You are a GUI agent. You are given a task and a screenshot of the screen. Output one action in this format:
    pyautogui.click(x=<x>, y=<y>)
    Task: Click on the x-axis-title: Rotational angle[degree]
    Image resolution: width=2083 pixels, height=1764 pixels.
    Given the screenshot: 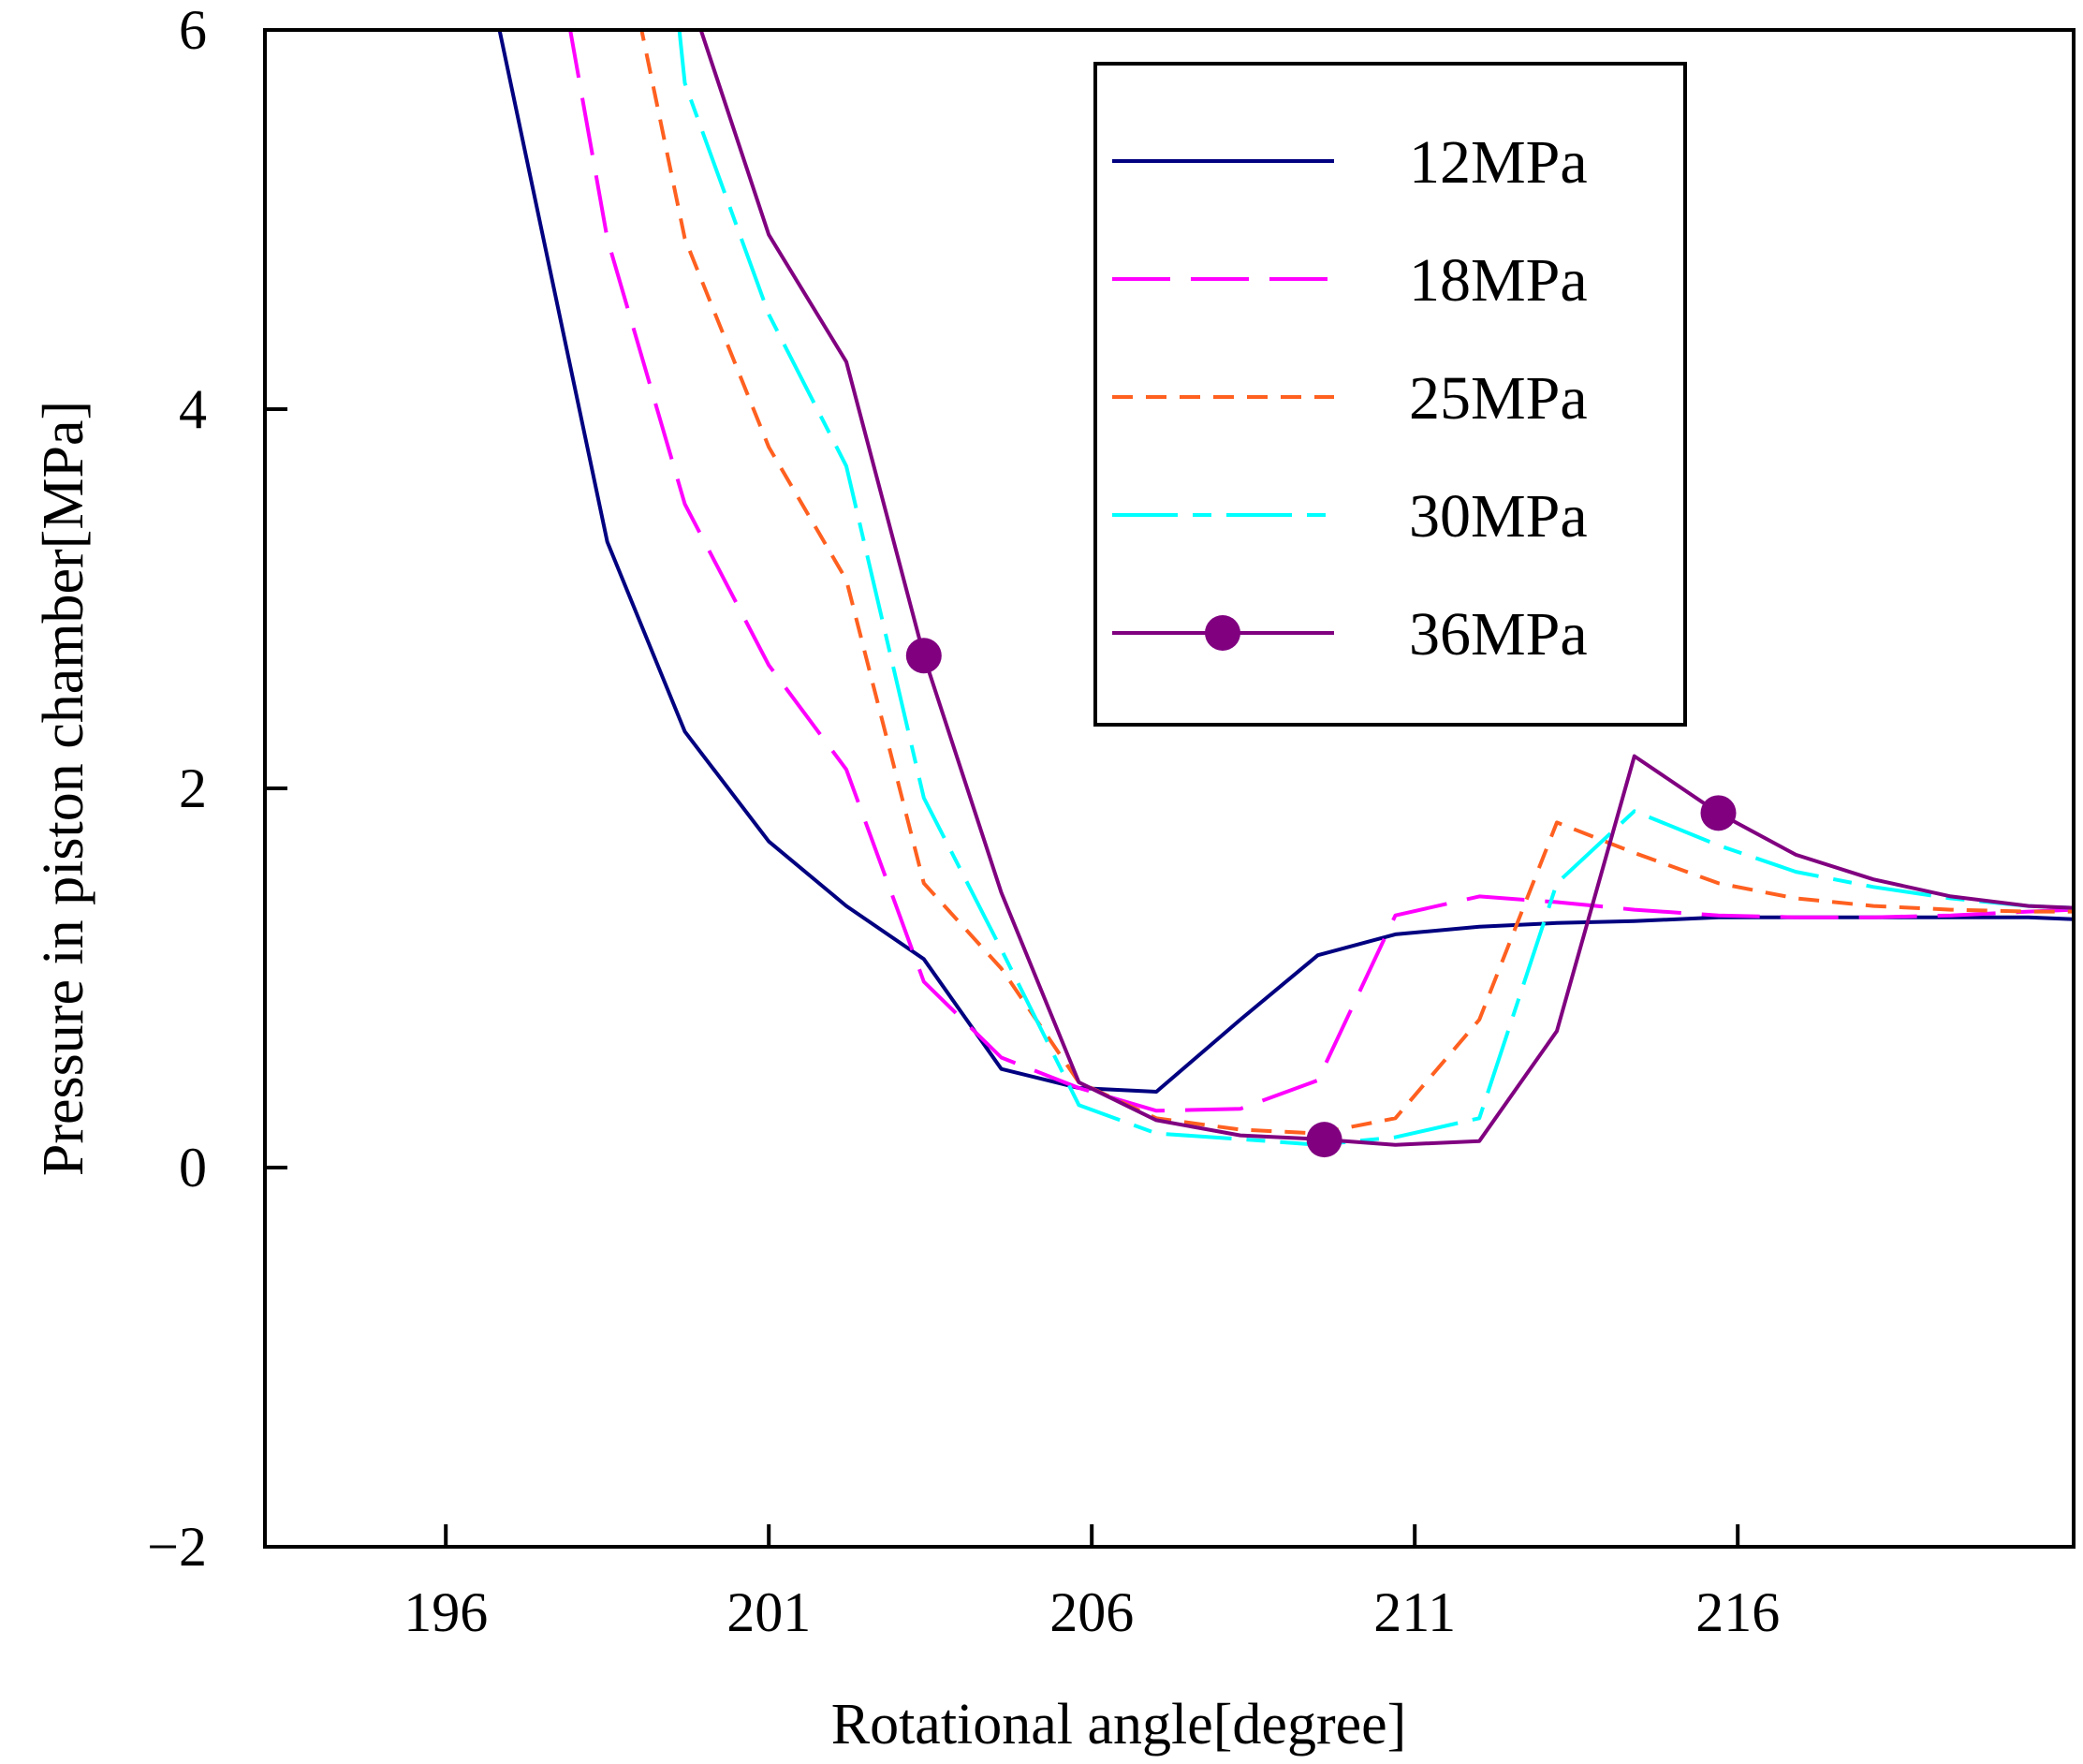 What is the action you would take?
    pyautogui.click(x=1119, y=1725)
    